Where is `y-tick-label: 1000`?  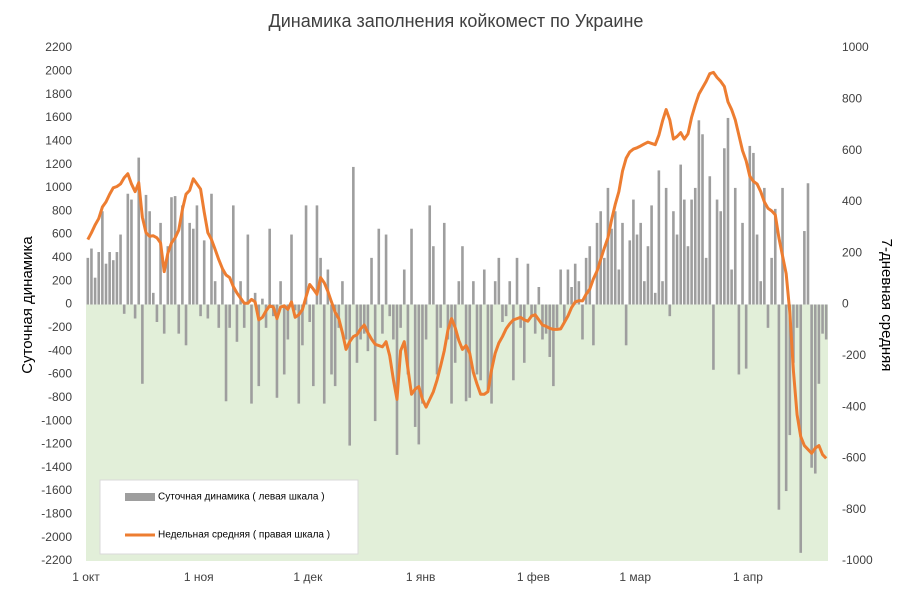
y-tick-label: 1000 is located at coordinates (58, 187).